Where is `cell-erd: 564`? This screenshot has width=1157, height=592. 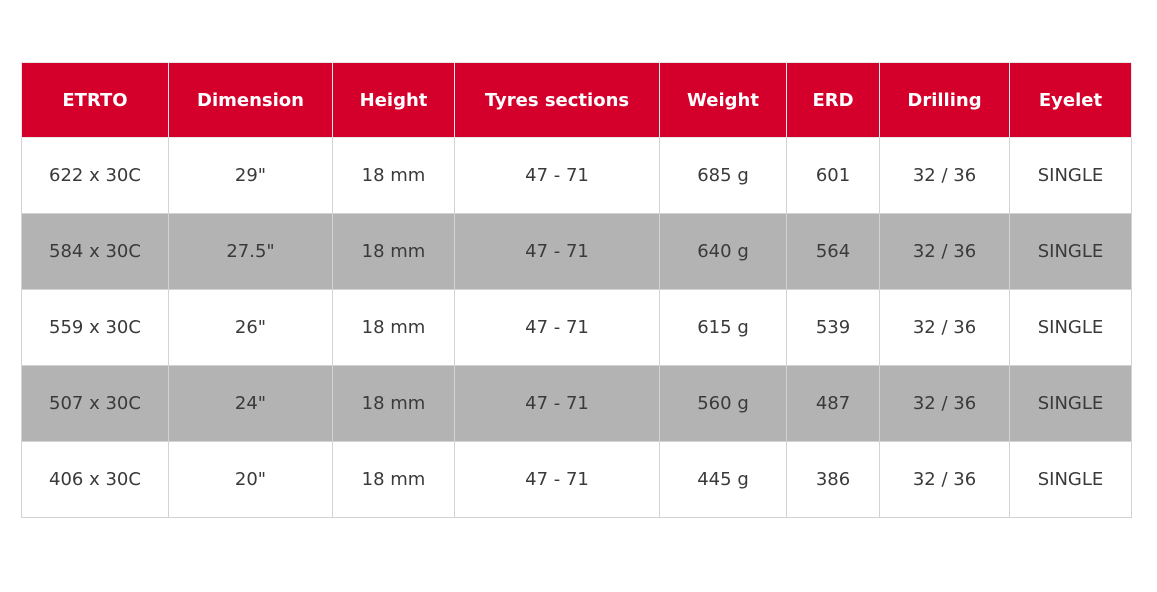
cell-erd: 564 is located at coordinates (833, 251).